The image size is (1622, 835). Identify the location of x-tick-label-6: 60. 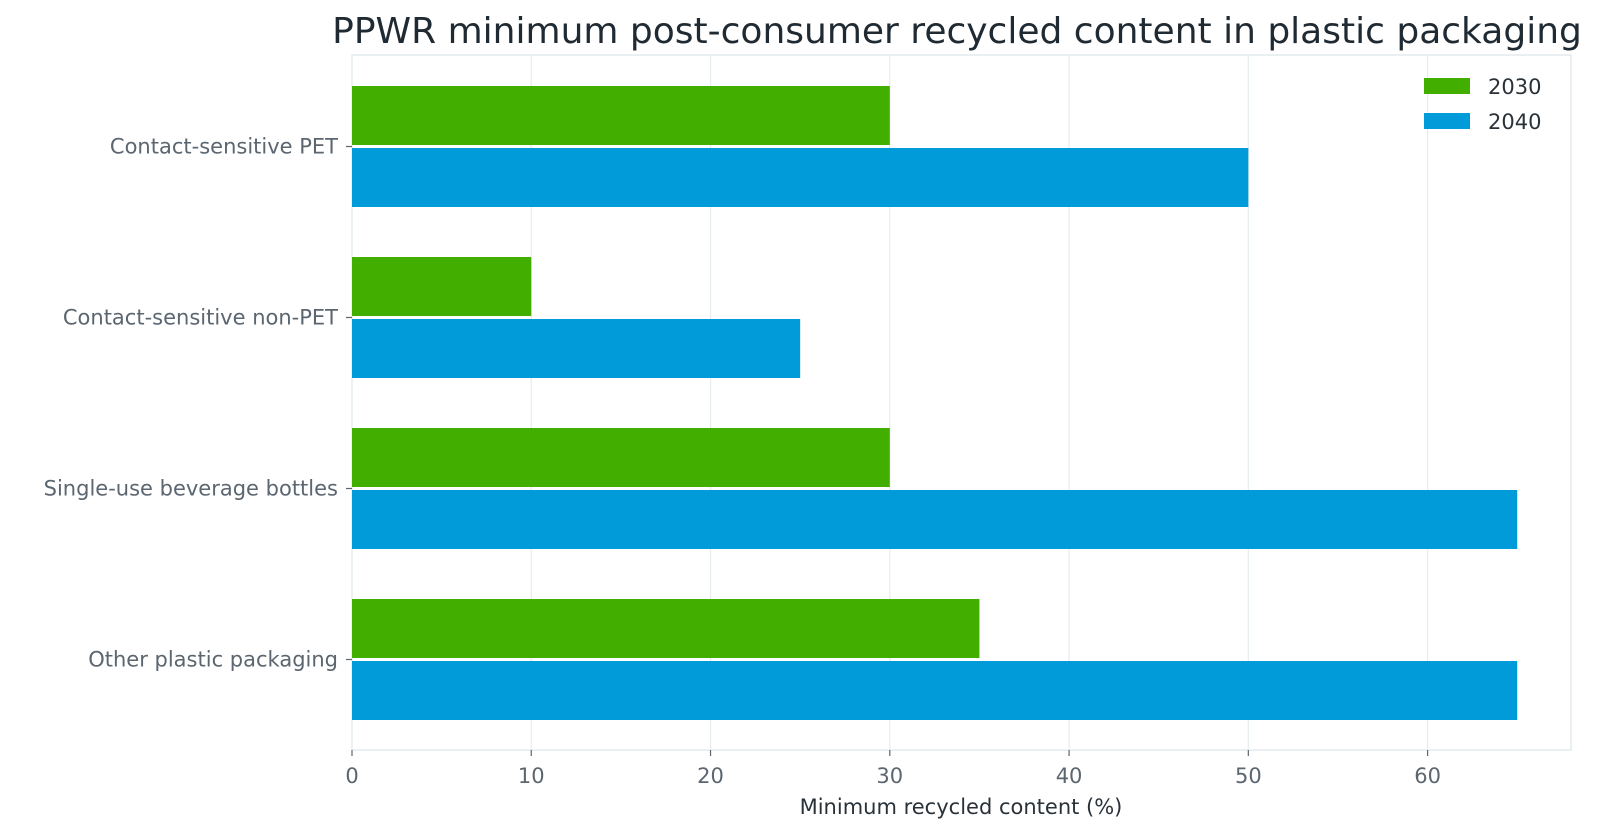
(1427, 776).